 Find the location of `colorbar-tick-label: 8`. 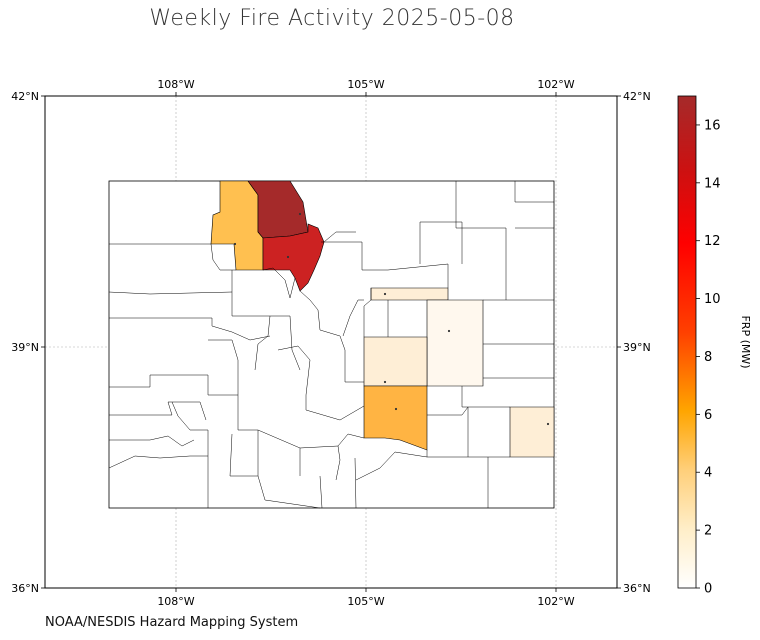

colorbar-tick-label: 8 is located at coordinates (708, 357).